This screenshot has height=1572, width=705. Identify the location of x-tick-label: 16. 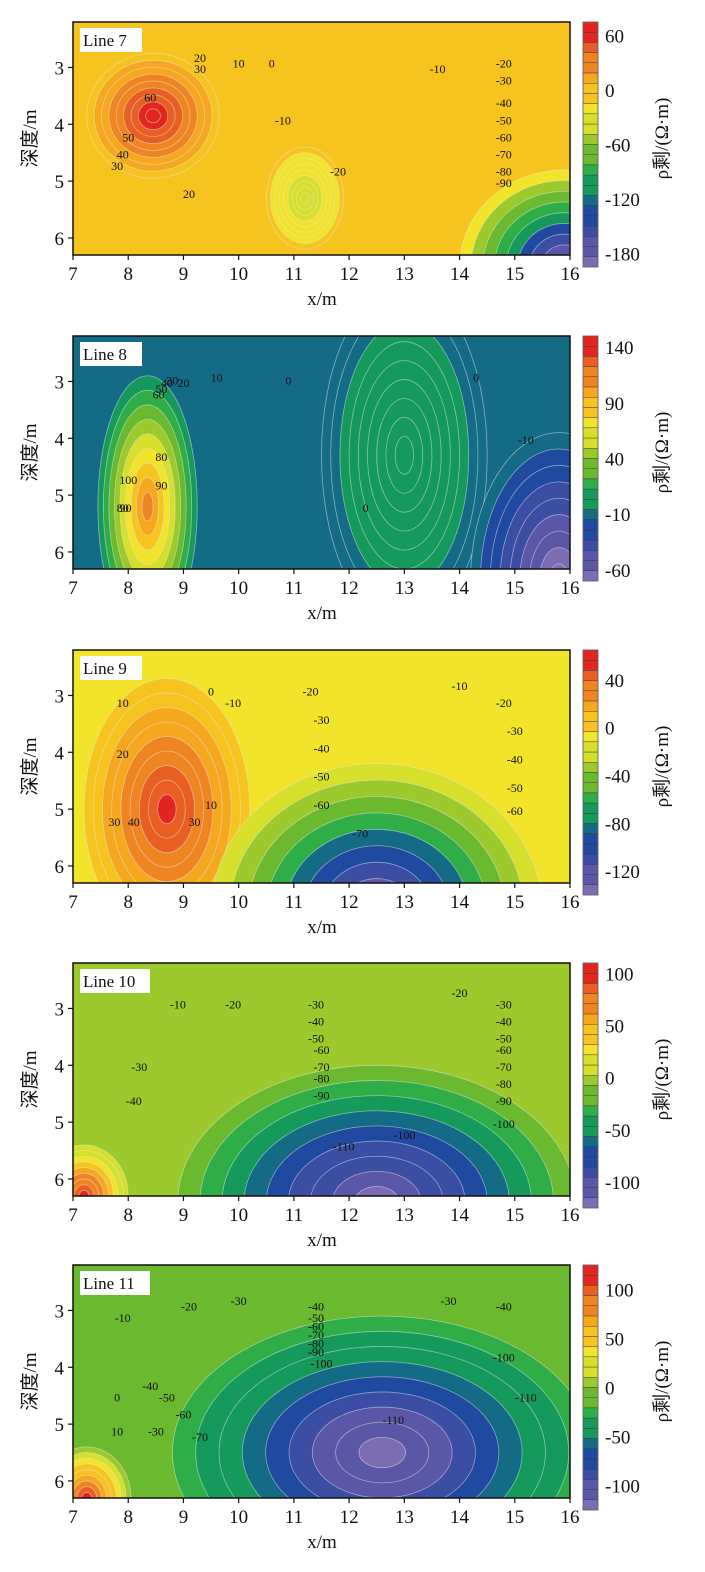
(570, 1215).